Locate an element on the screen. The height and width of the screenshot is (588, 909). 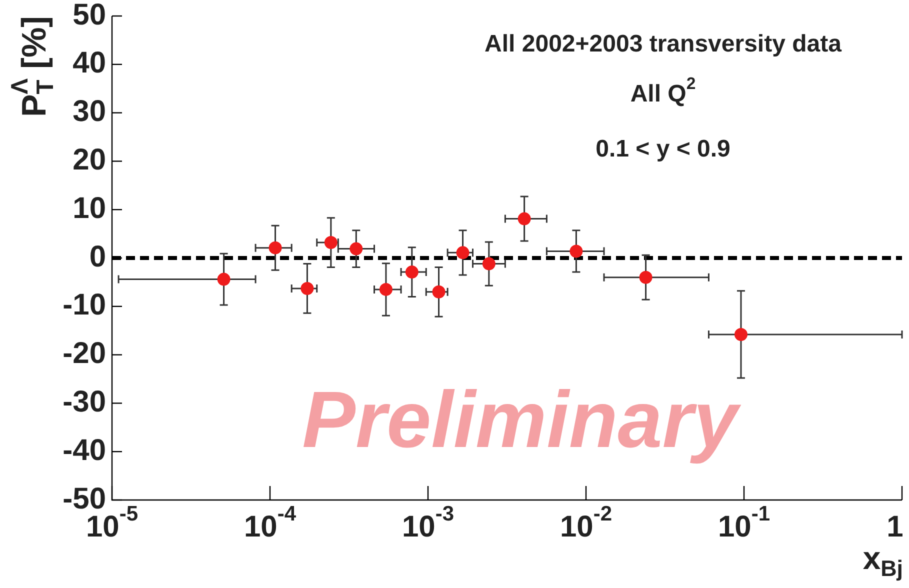
y-tick-label: 10 is located at coordinates (89, 208).